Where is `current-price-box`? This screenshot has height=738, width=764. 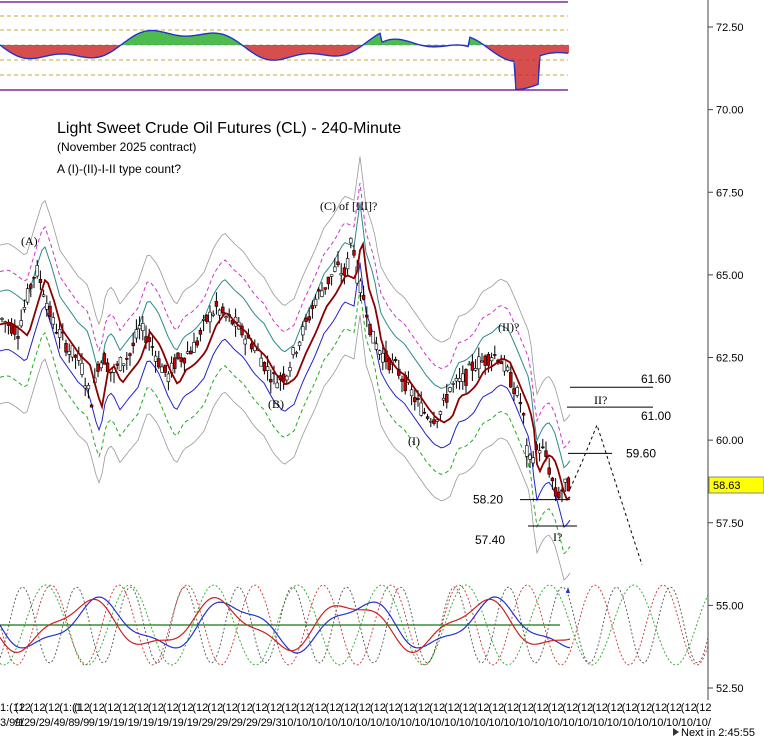 current-price-box is located at coordinates (736, 485).